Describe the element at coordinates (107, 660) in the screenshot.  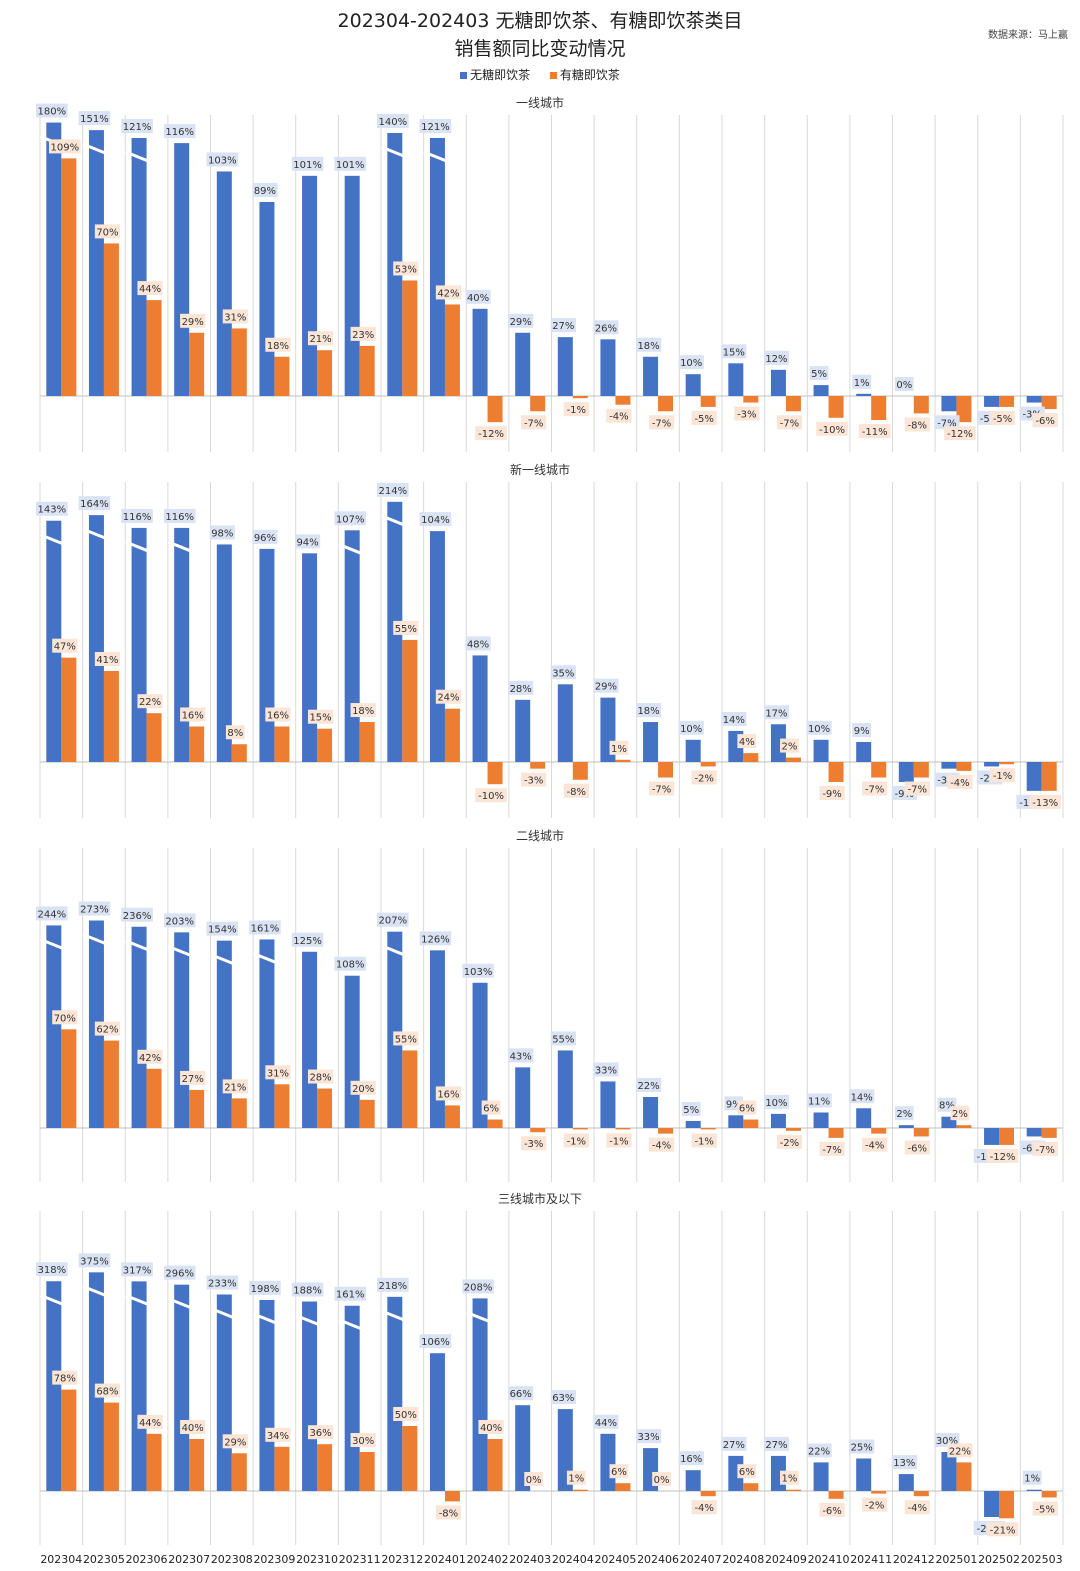
I see `label-sugared-2-202305: 41%` at that location.